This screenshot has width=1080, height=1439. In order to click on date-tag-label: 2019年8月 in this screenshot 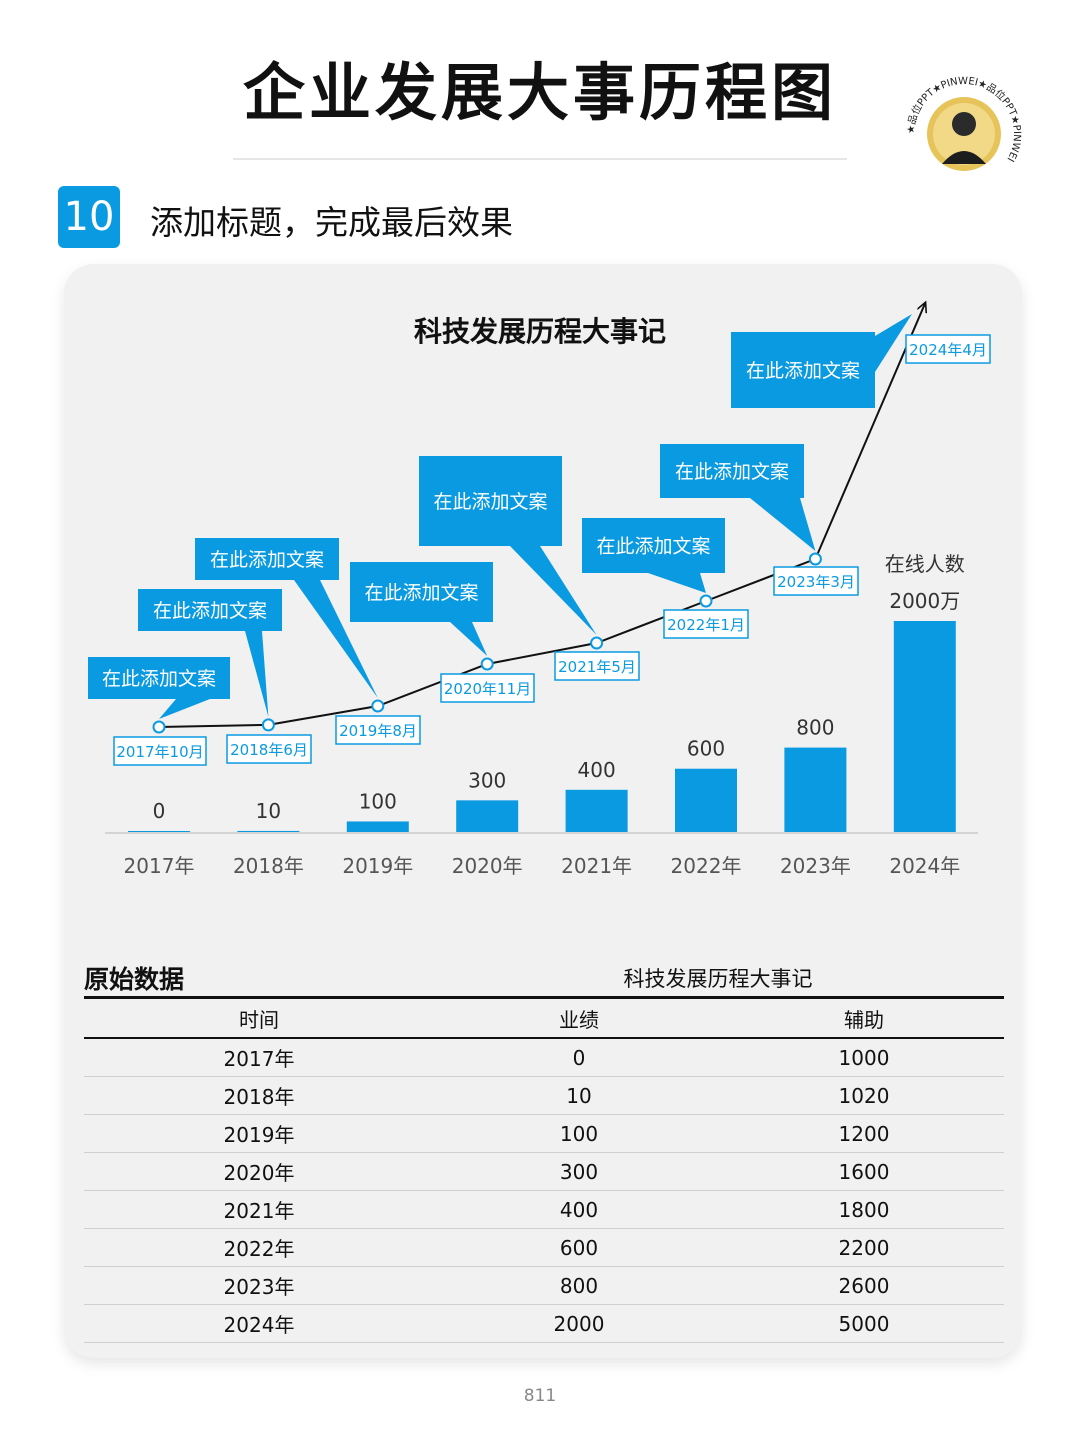, I will do `click(378, 731)`.